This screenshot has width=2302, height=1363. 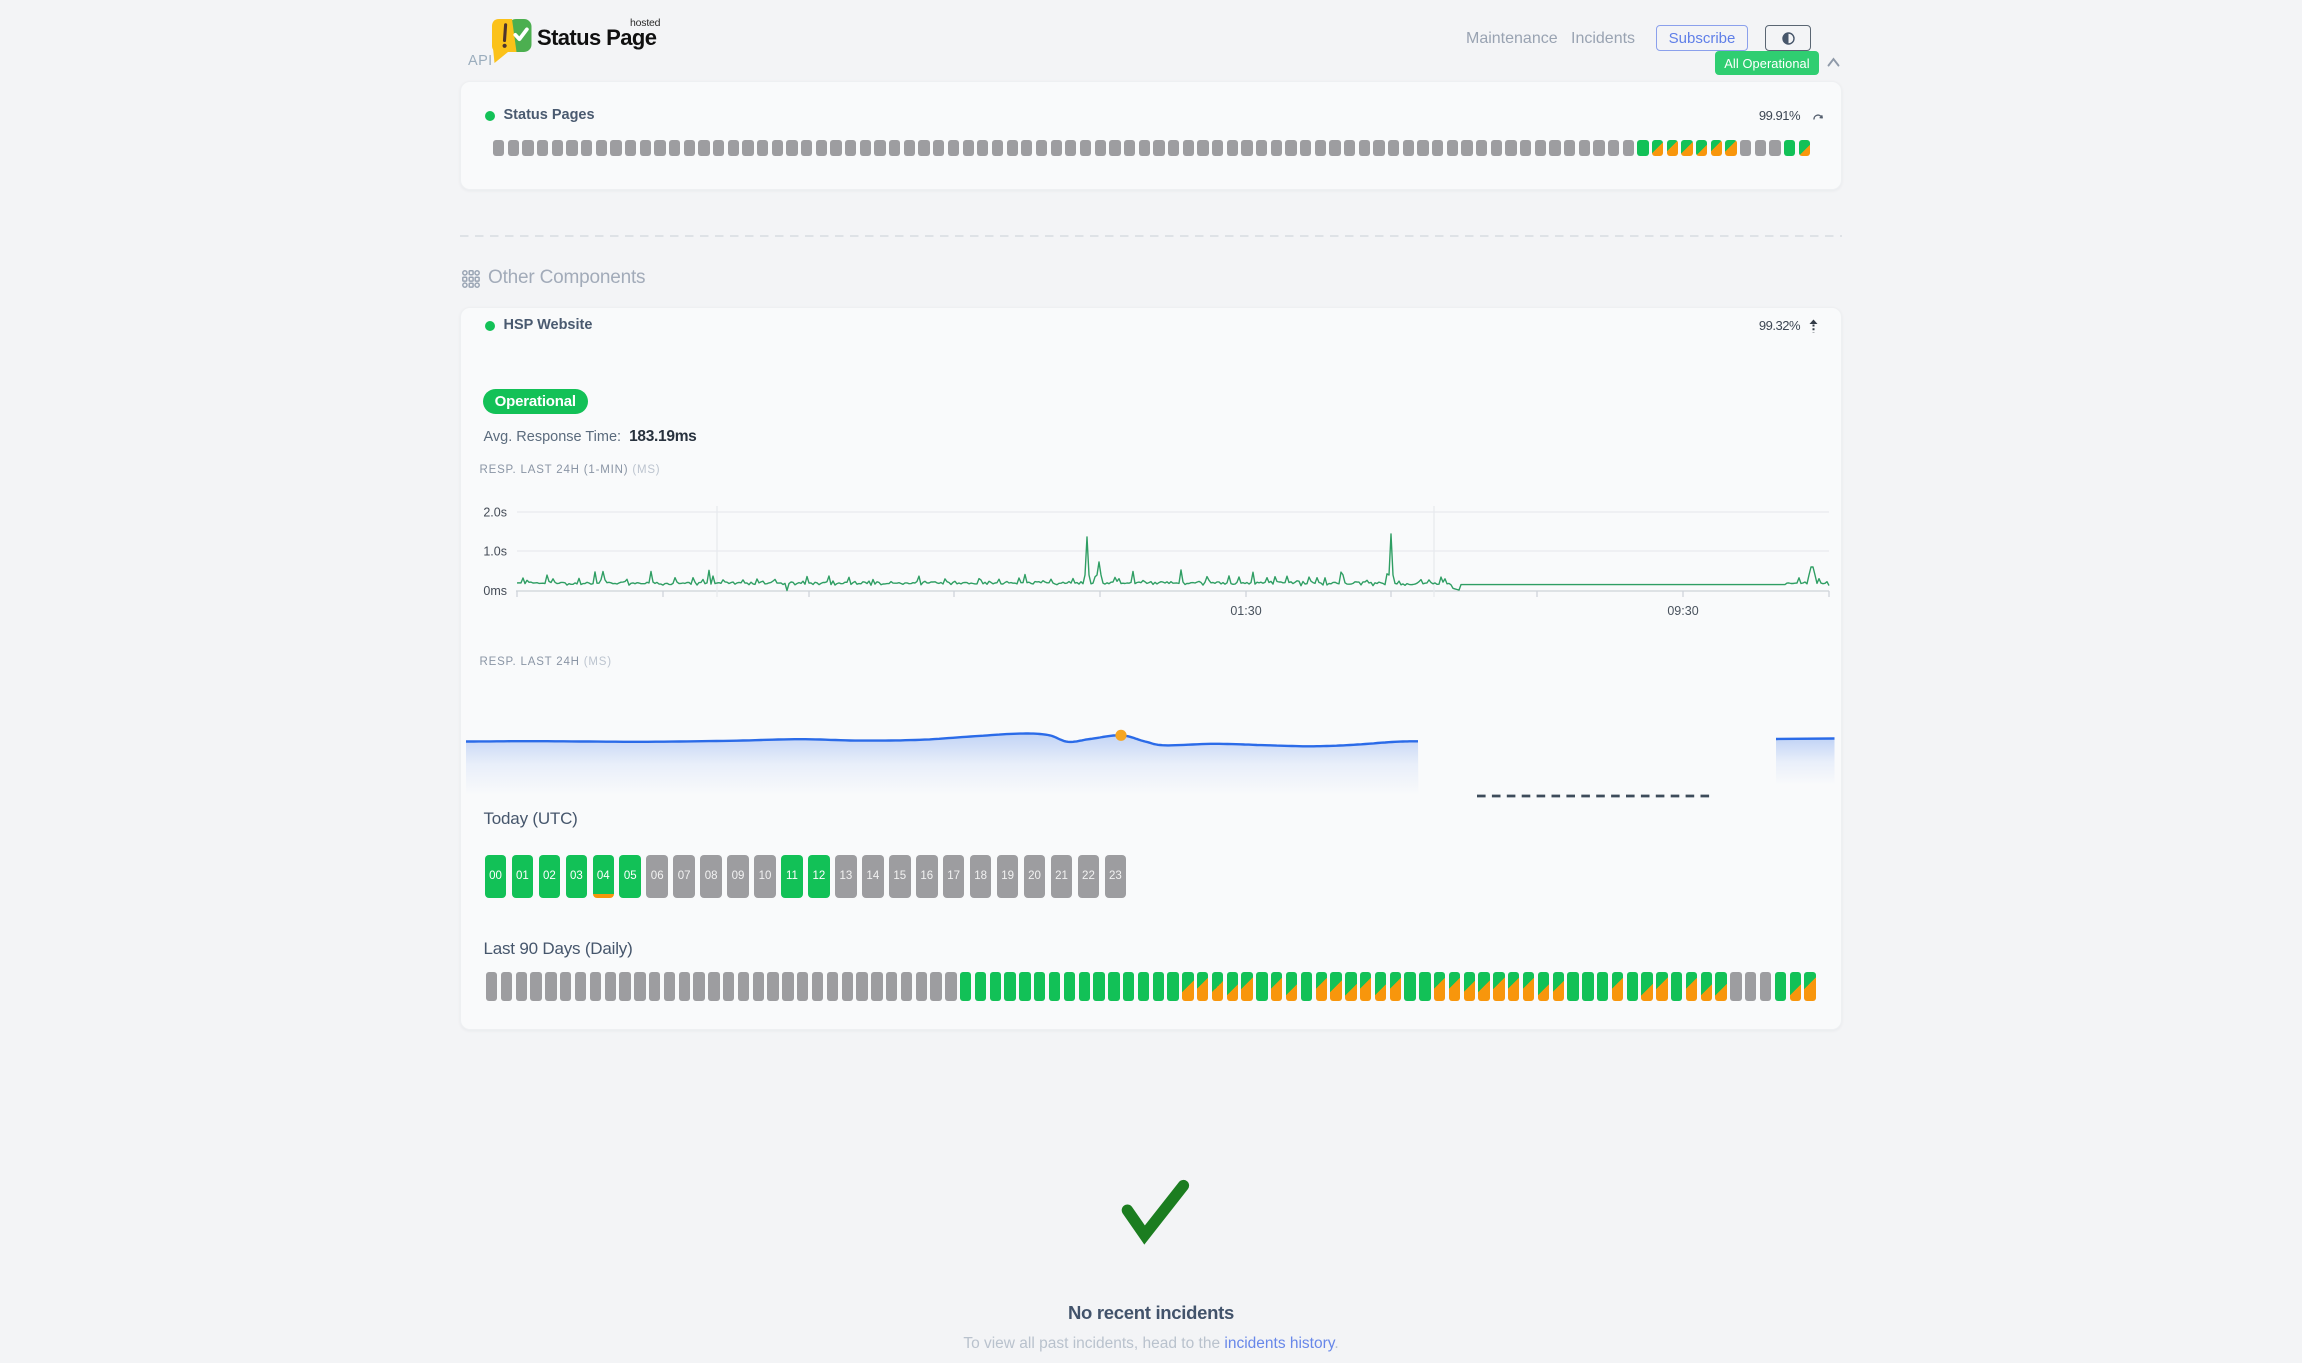 I want to click on svg-text: 0ms, so click(x=495, y=591).